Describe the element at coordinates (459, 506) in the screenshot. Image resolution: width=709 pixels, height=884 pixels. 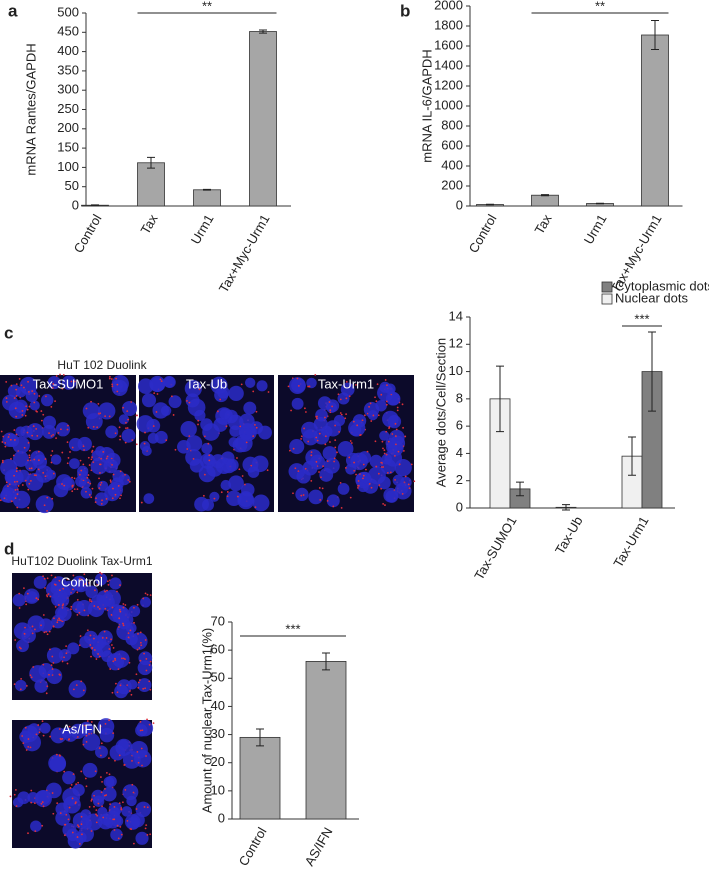
I see `y-tick-label: 0` at that location.